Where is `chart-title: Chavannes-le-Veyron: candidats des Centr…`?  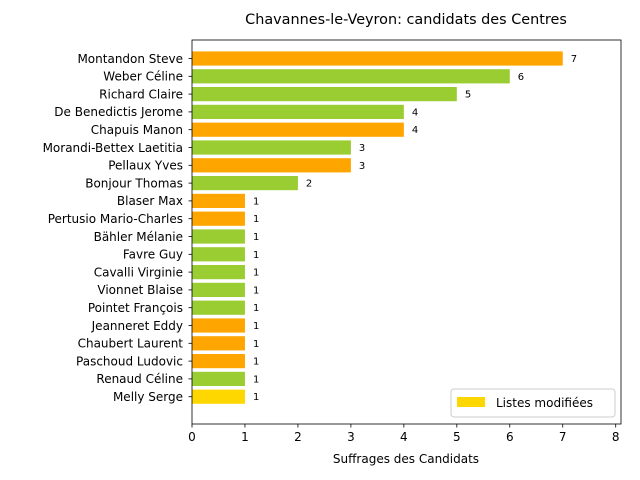
chart-title: Chavannes-le-Veyron: candidats des Centr… is located at coordinates (406, 20).